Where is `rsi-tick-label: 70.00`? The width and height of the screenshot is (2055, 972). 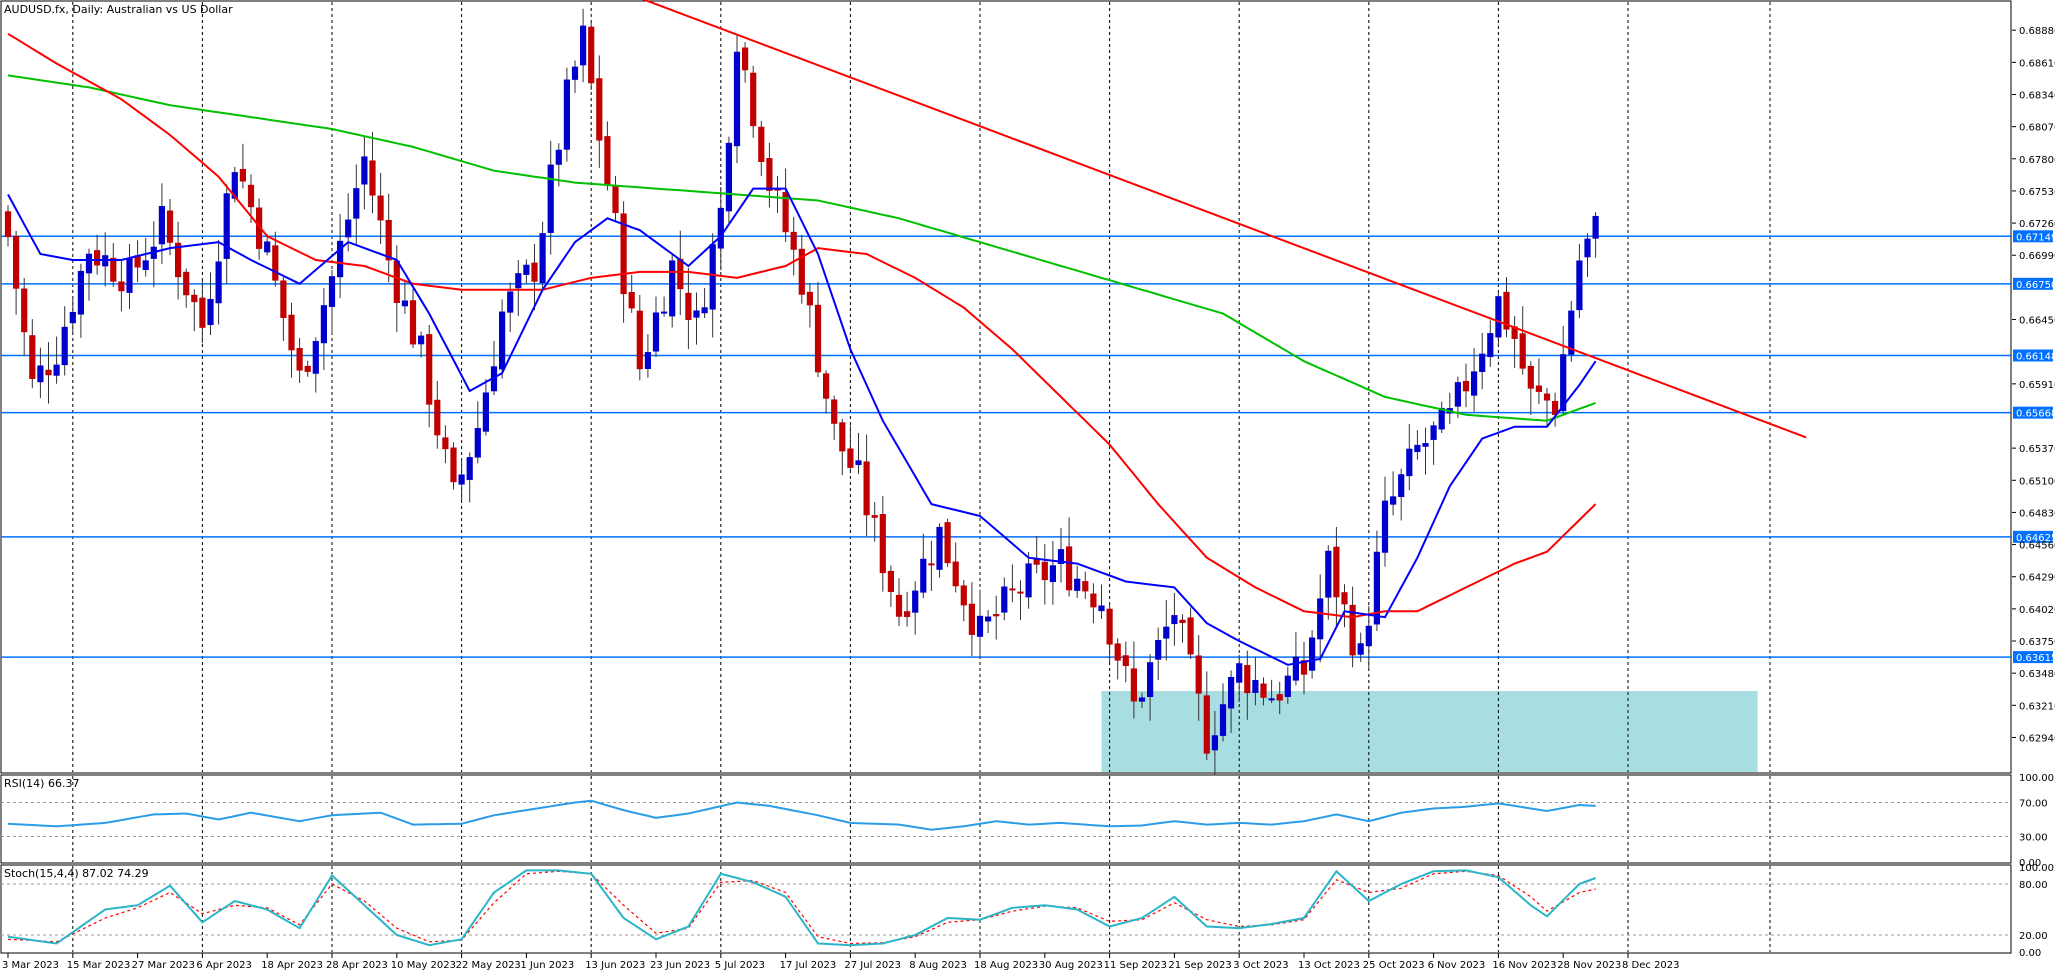 rsi-tick-label: 70.00 is located at coordinates (2033, 804).